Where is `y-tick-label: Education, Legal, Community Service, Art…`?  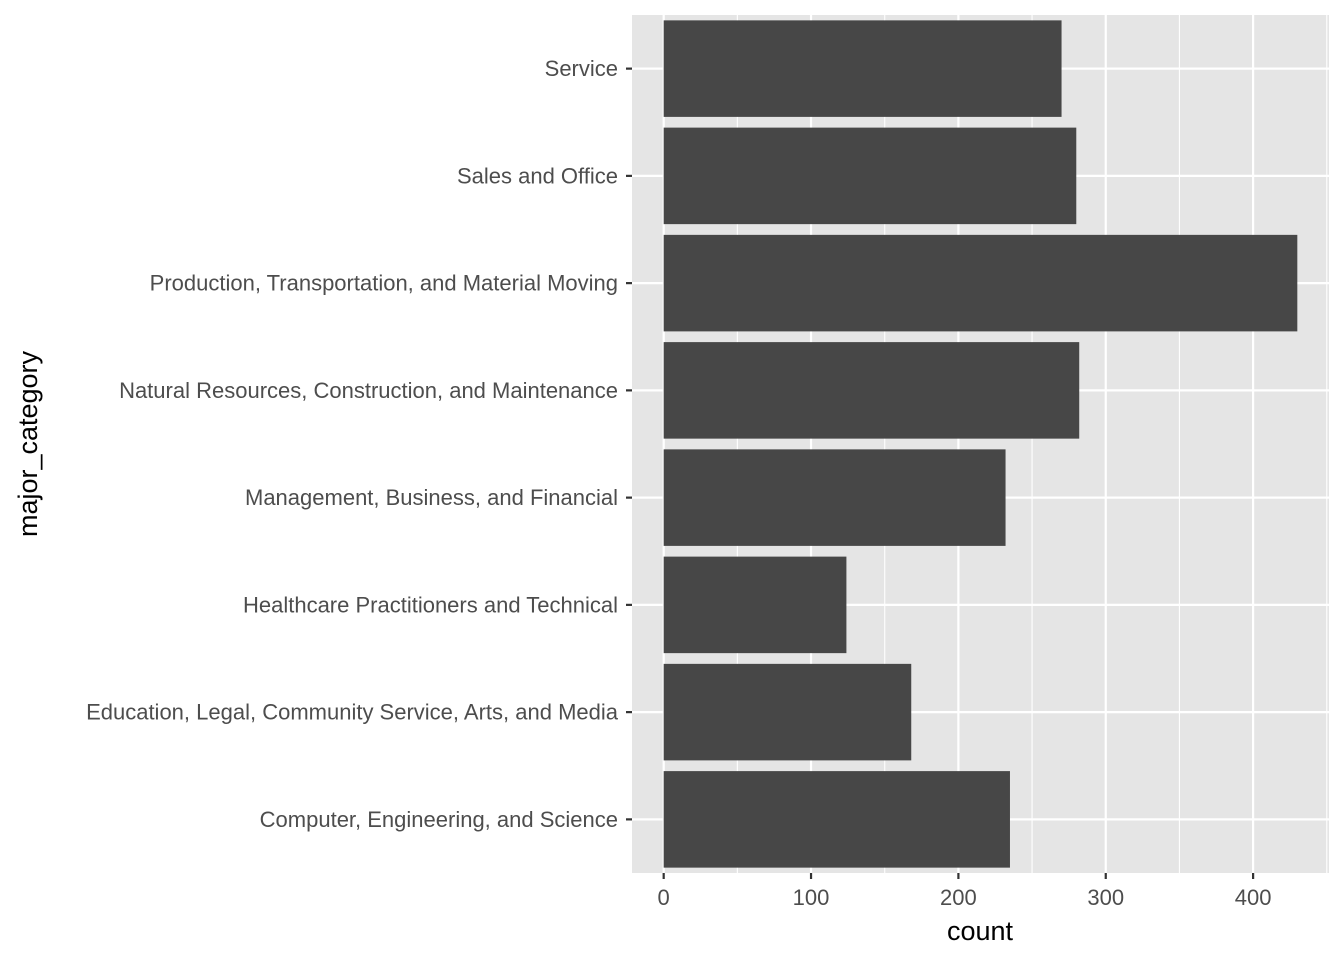
y-tick-label: Education, Legal, Community Service, Art… is located at coordinates (352, 712).